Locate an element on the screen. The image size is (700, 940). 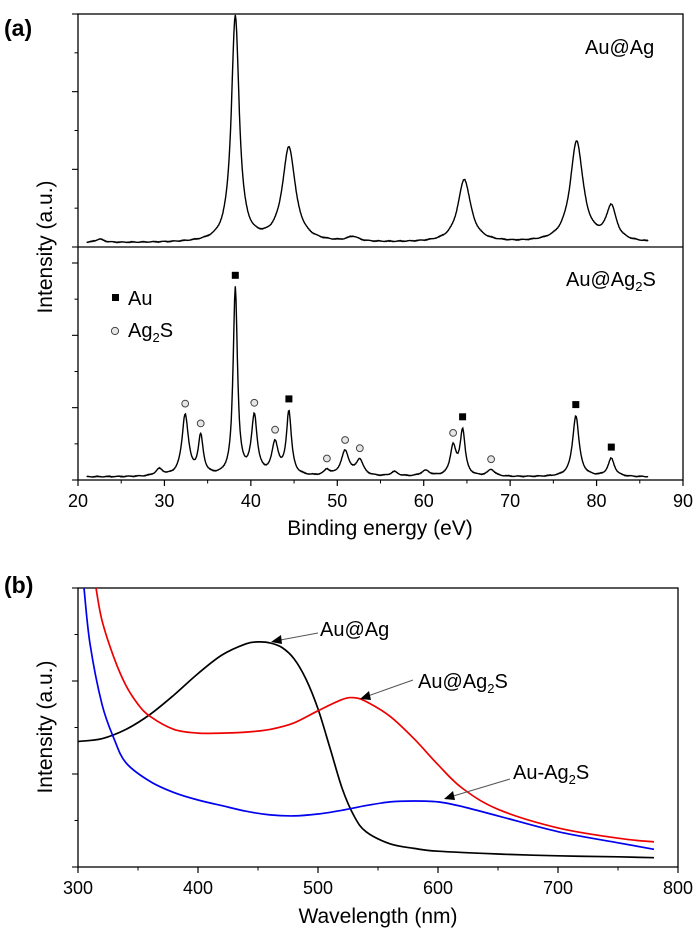
label-au-ag-top: Au@Ag is located at coordinates (619, 48).